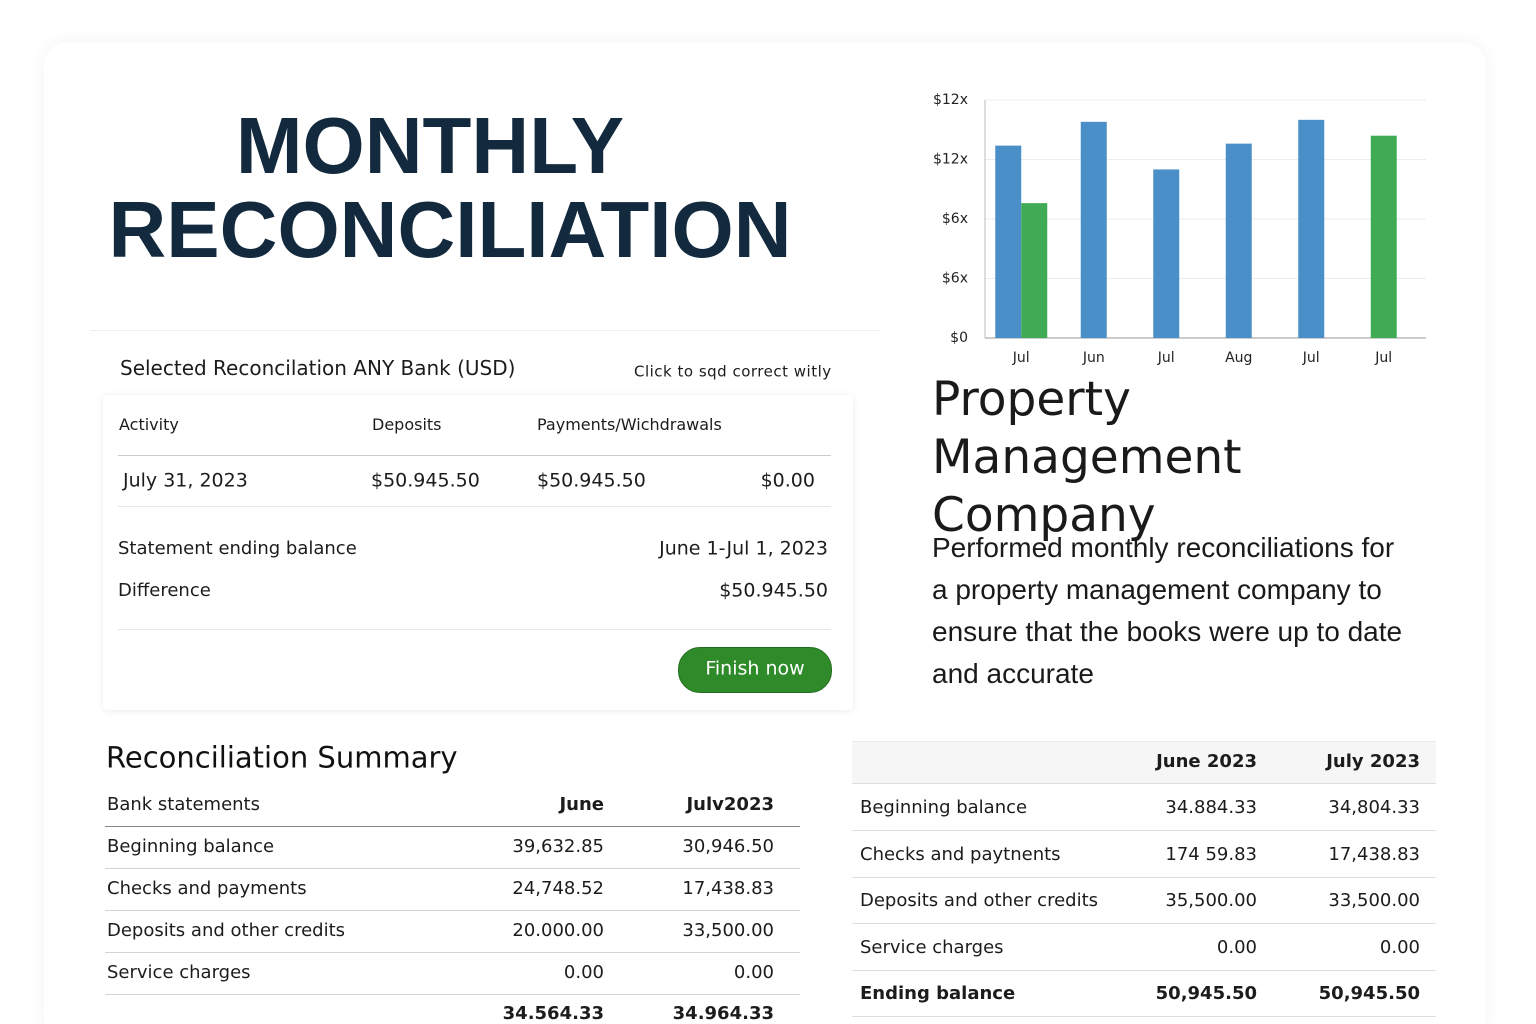 Image resolution: width=1536 pixels, height=1024 pixels. I want to click on detail-label: Statement ending balance, so click(237, 548).